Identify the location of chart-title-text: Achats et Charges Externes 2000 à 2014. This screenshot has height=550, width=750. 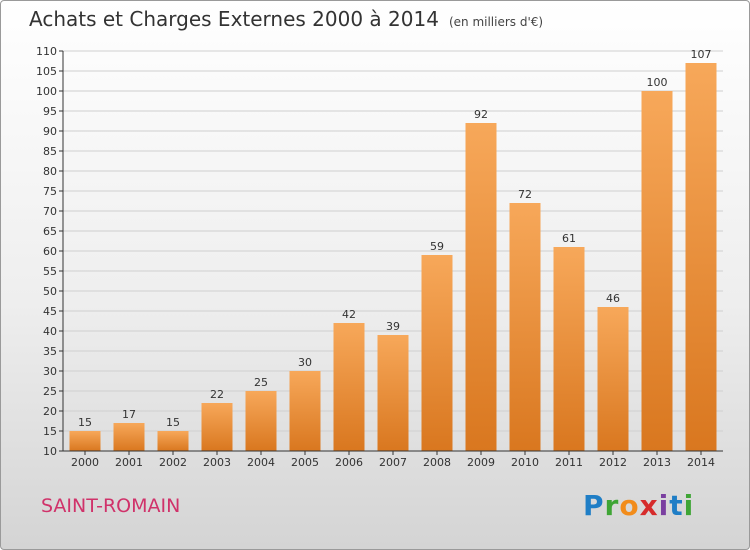
(234, 19).